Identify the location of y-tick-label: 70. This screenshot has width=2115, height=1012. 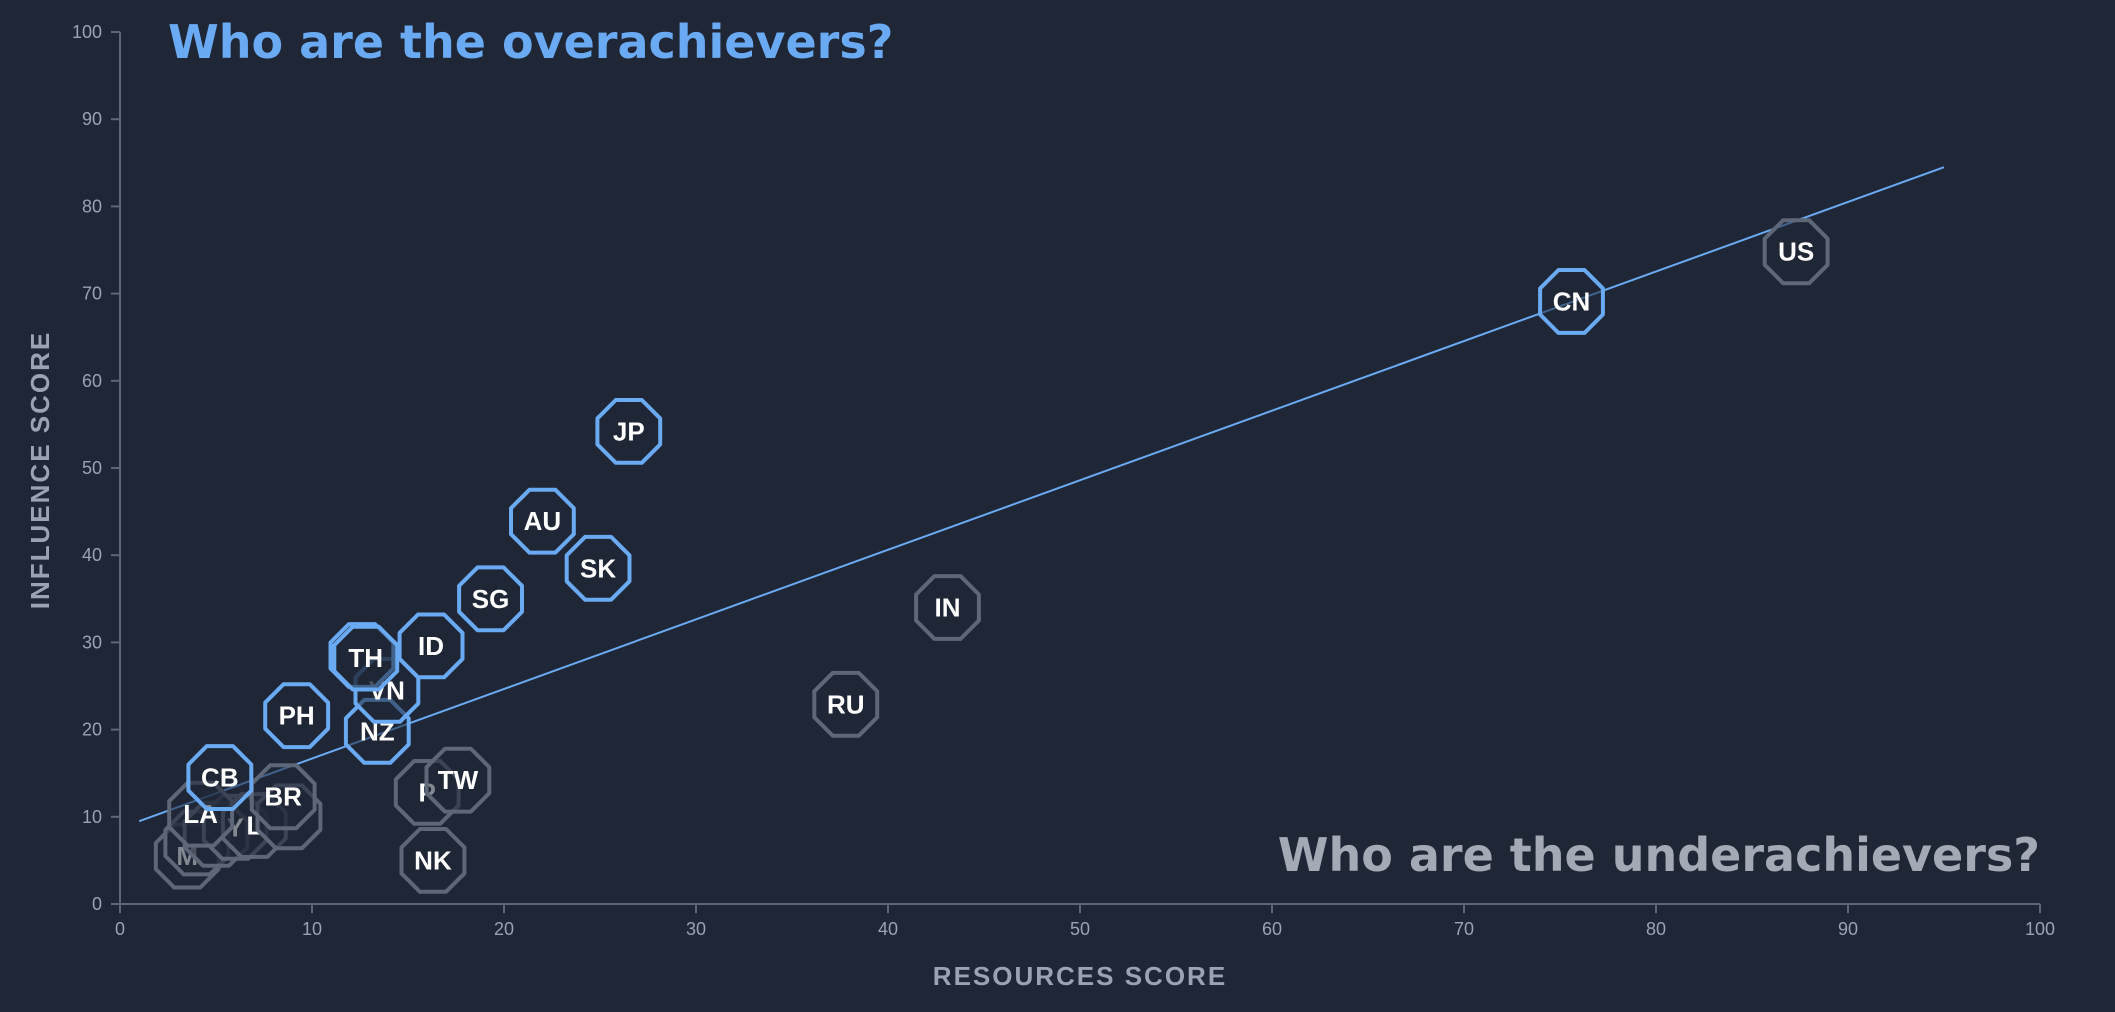
(92, 294).